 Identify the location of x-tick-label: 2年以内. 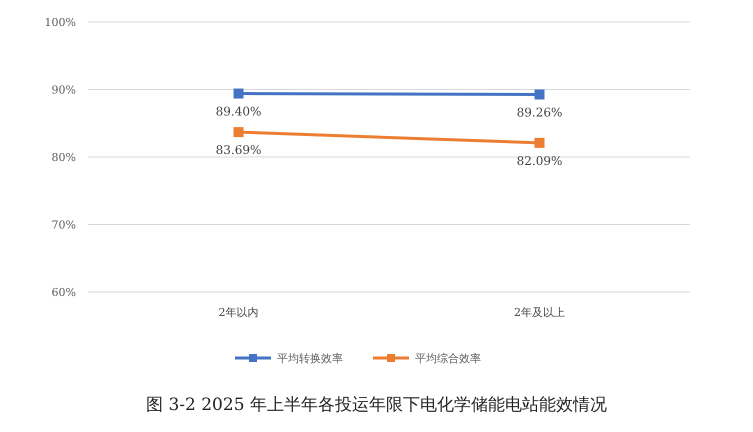
(238, 312).